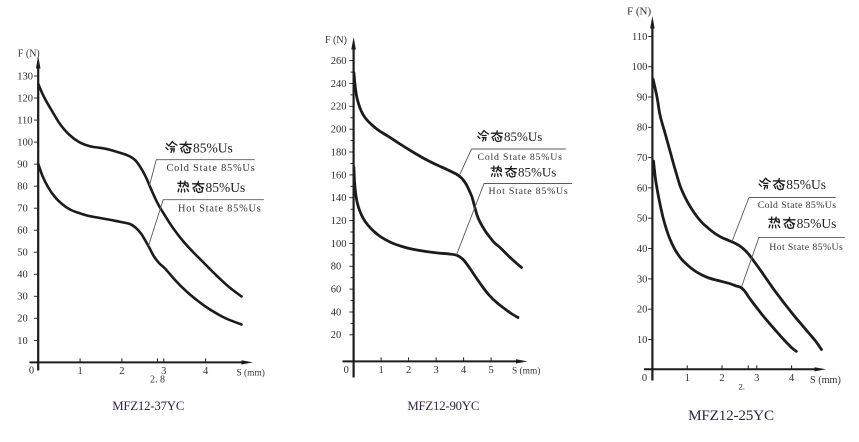 The image size is (859, 442). What do you see at coordinates (339, 175) in the screenshot?
I see `svg-text: 160` at bounding box center [339, 175].